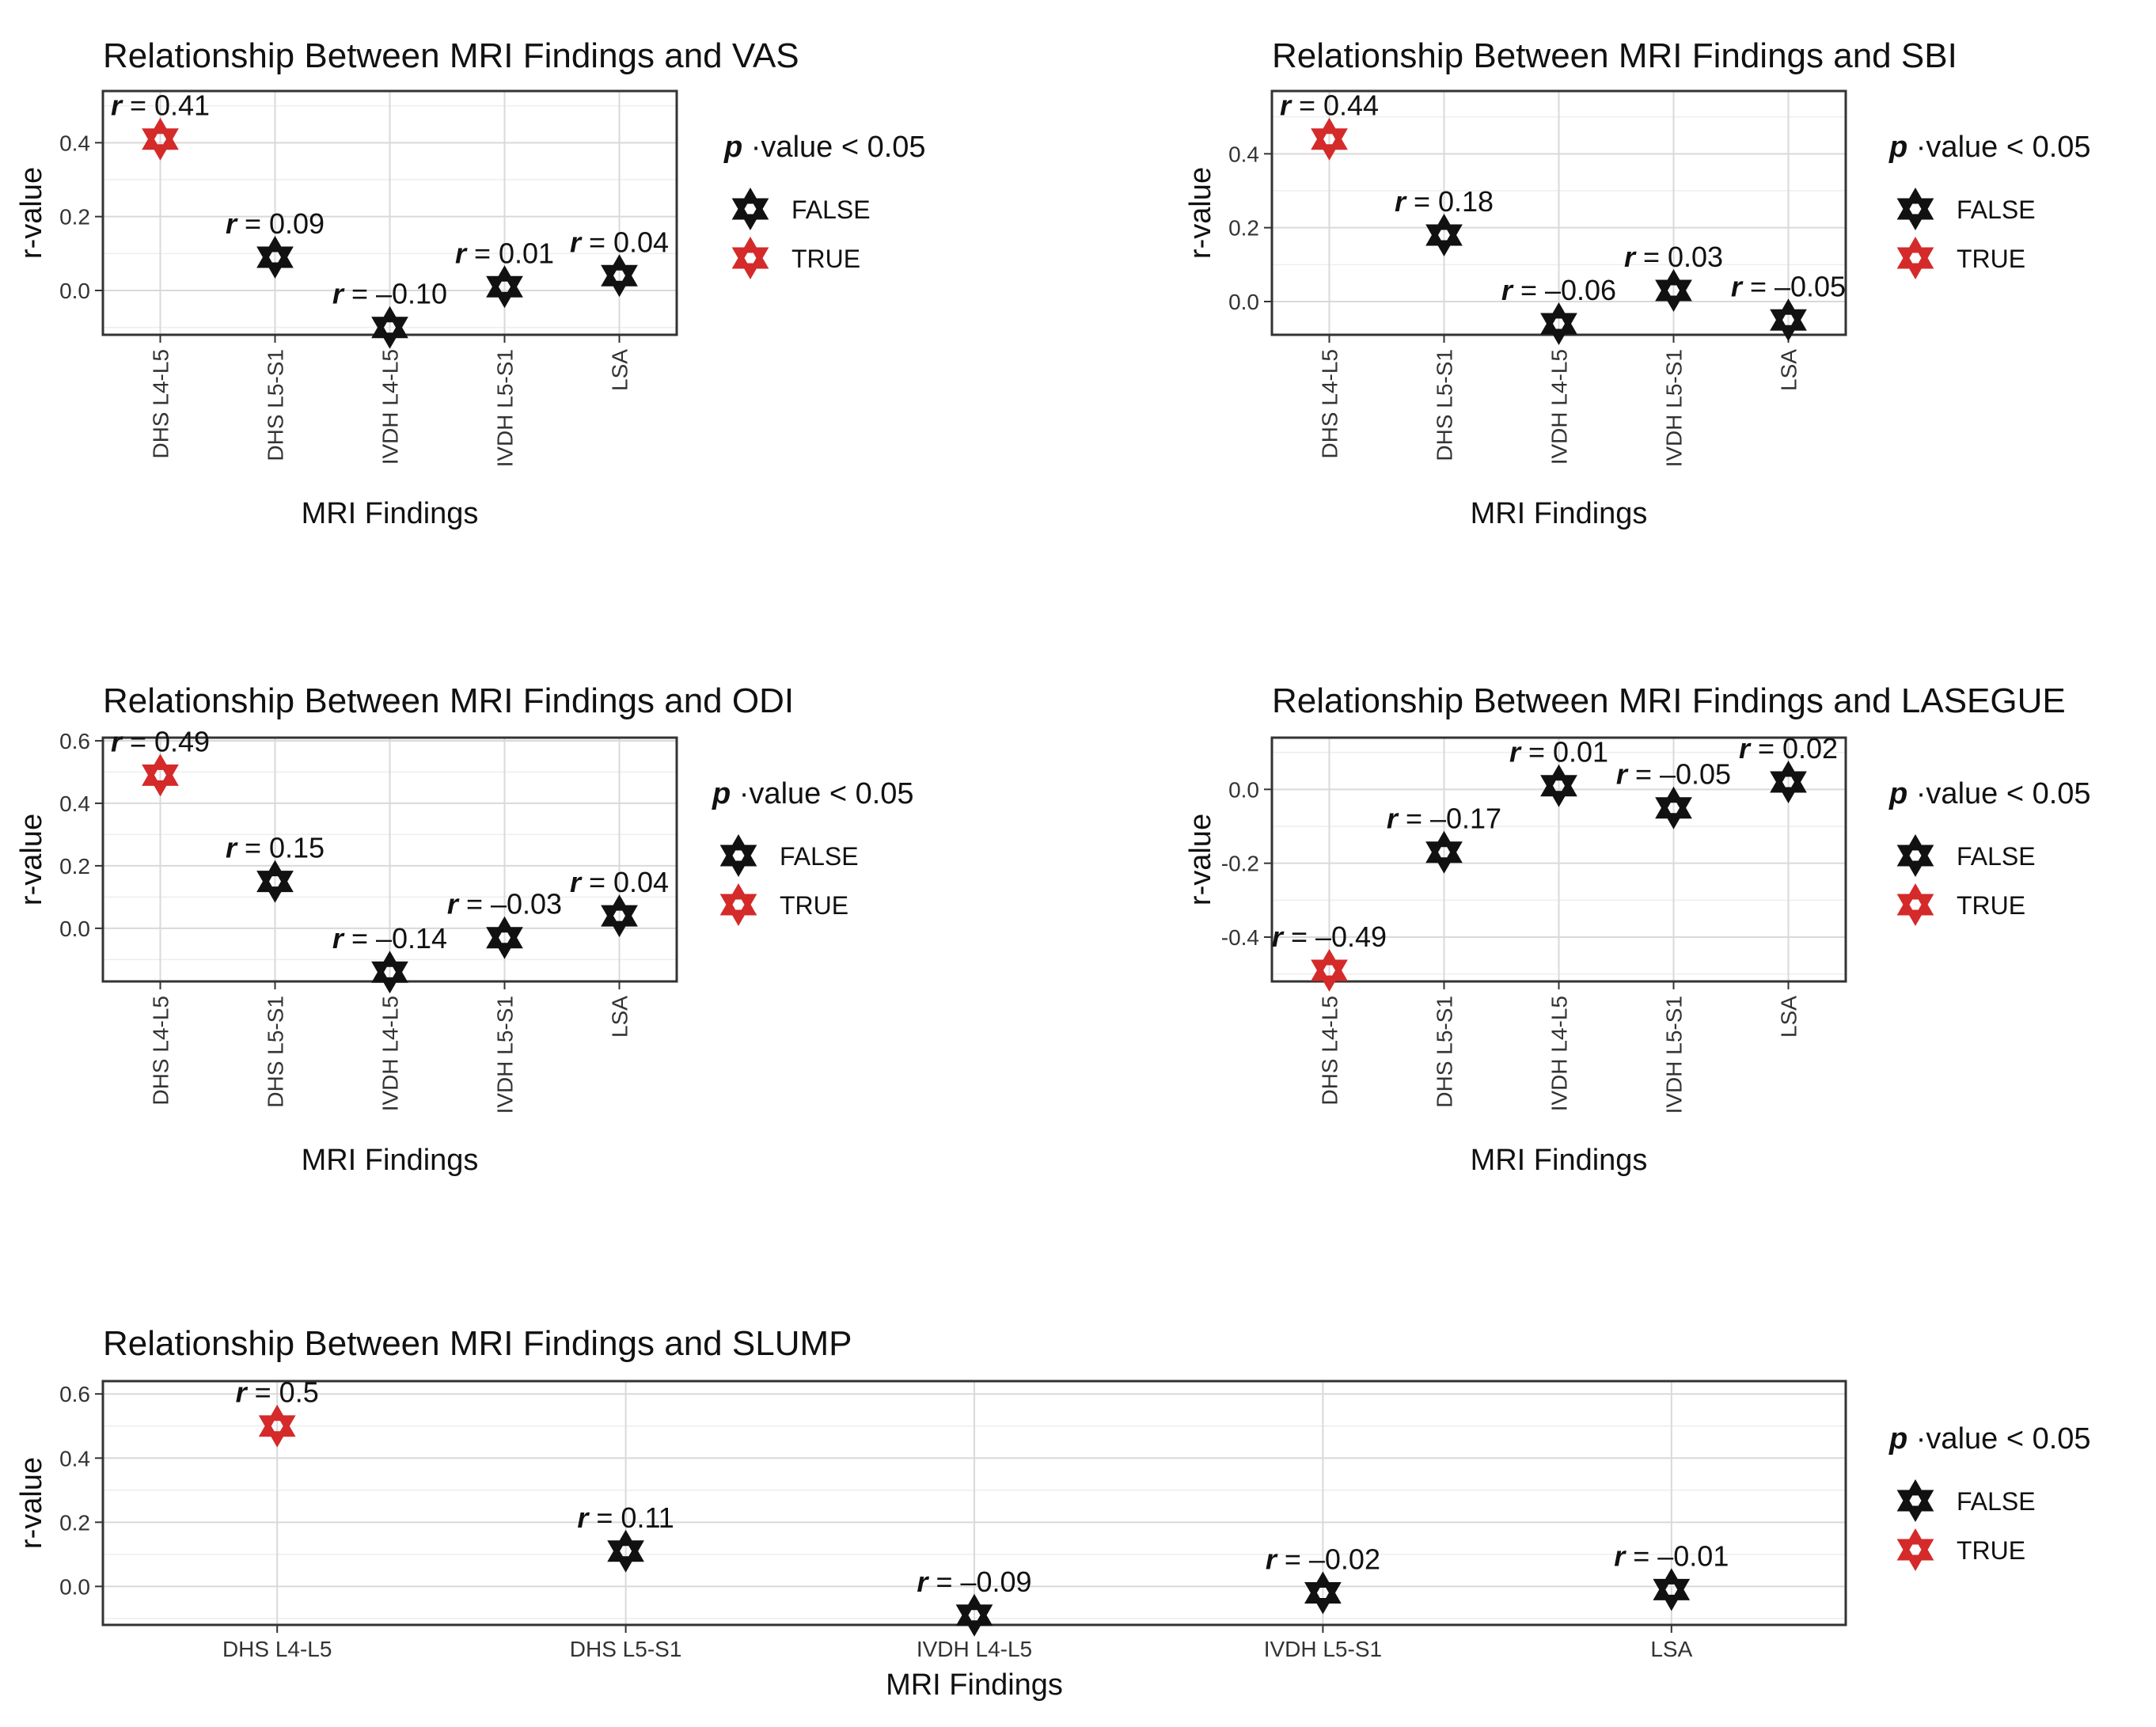 The height and width of the screenshot is (1727, 2156). Describe the element at coordinates (389, 294) in the screenshot. I see `data-label: r = –0.10` at that location.